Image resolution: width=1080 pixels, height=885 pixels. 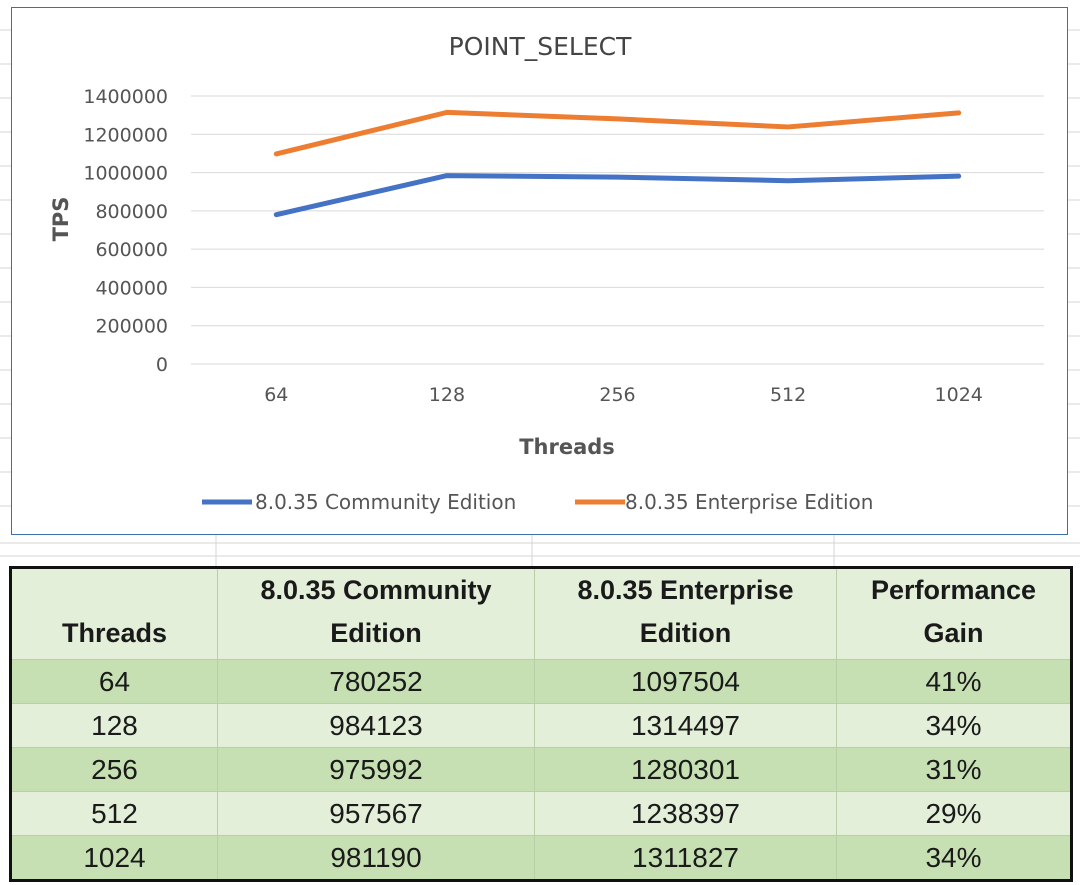 I want to click on series-lines, so click(x=617, y=163).